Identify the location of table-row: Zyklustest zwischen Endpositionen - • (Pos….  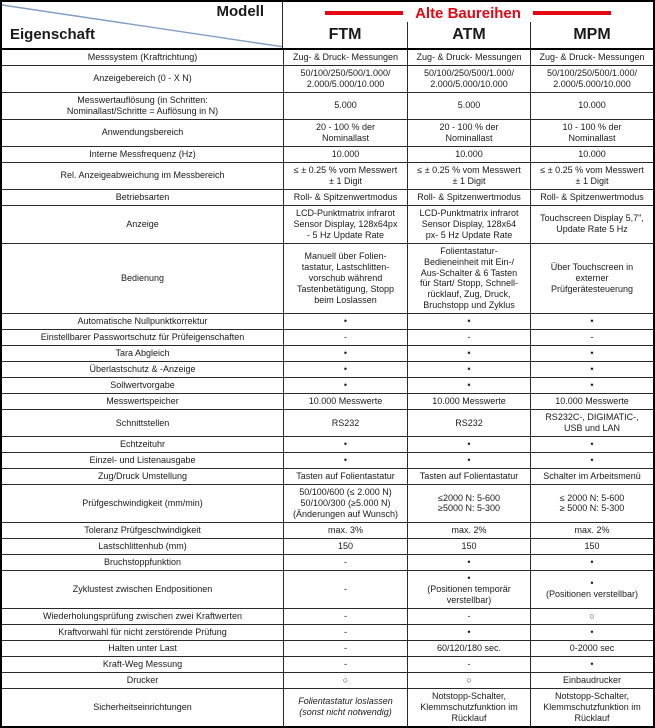
(327, 588).